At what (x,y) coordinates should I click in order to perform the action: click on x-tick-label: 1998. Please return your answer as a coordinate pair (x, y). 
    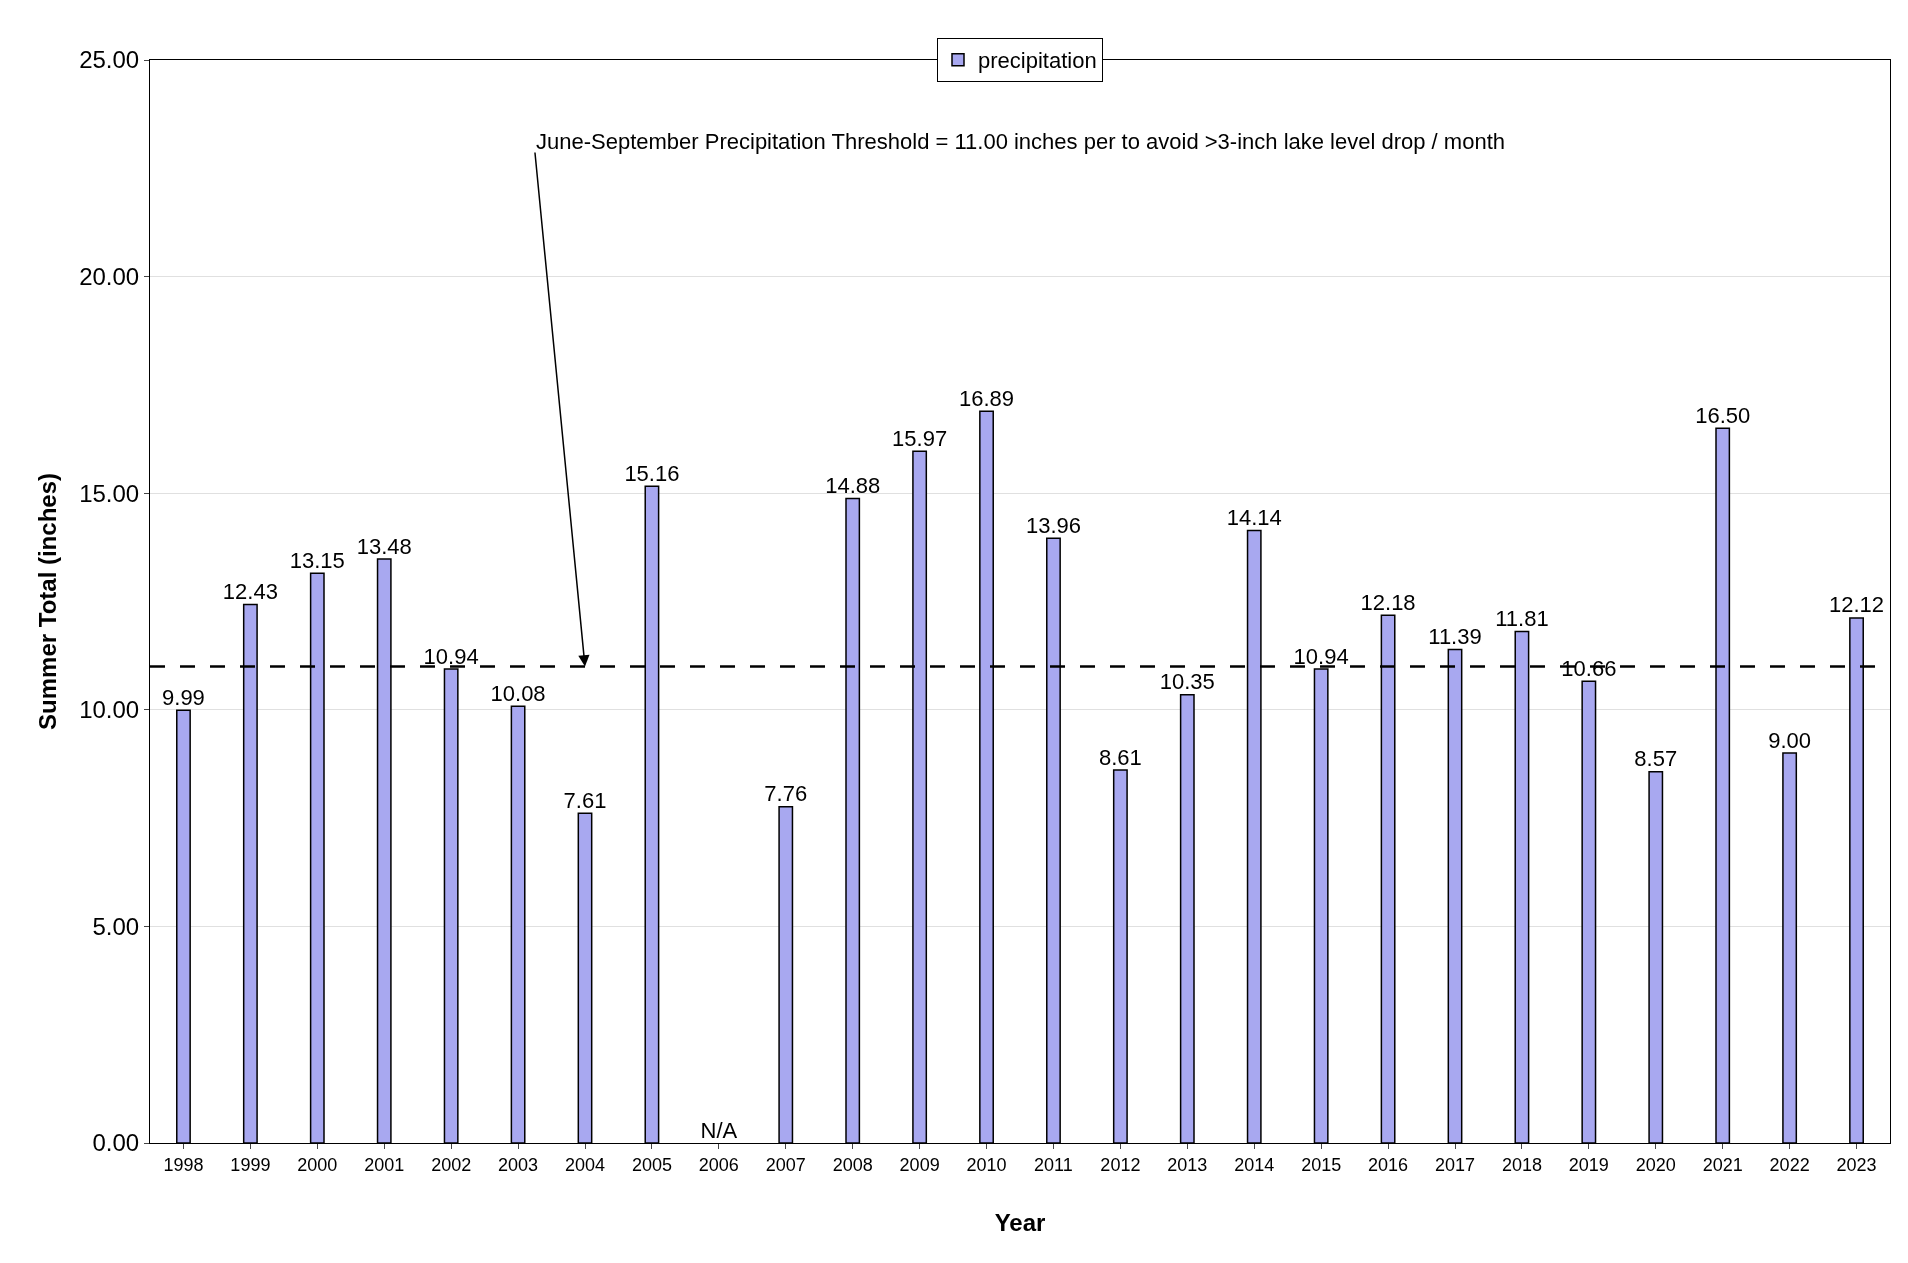
    Looking at the image, I should click on (183, 1164).